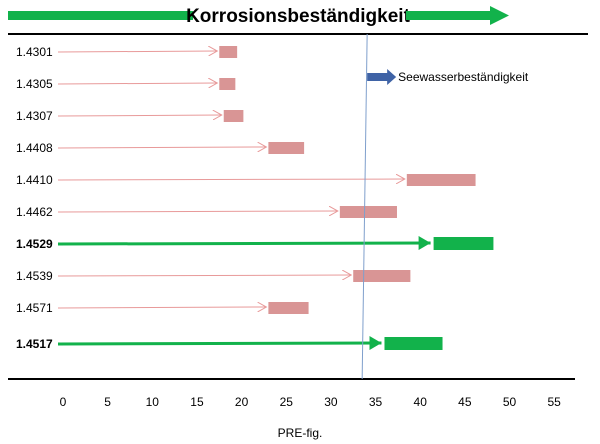 The width and height of the screenshot is (600, 444). I want to click on x-tick-label: 50, so click(510, 402).